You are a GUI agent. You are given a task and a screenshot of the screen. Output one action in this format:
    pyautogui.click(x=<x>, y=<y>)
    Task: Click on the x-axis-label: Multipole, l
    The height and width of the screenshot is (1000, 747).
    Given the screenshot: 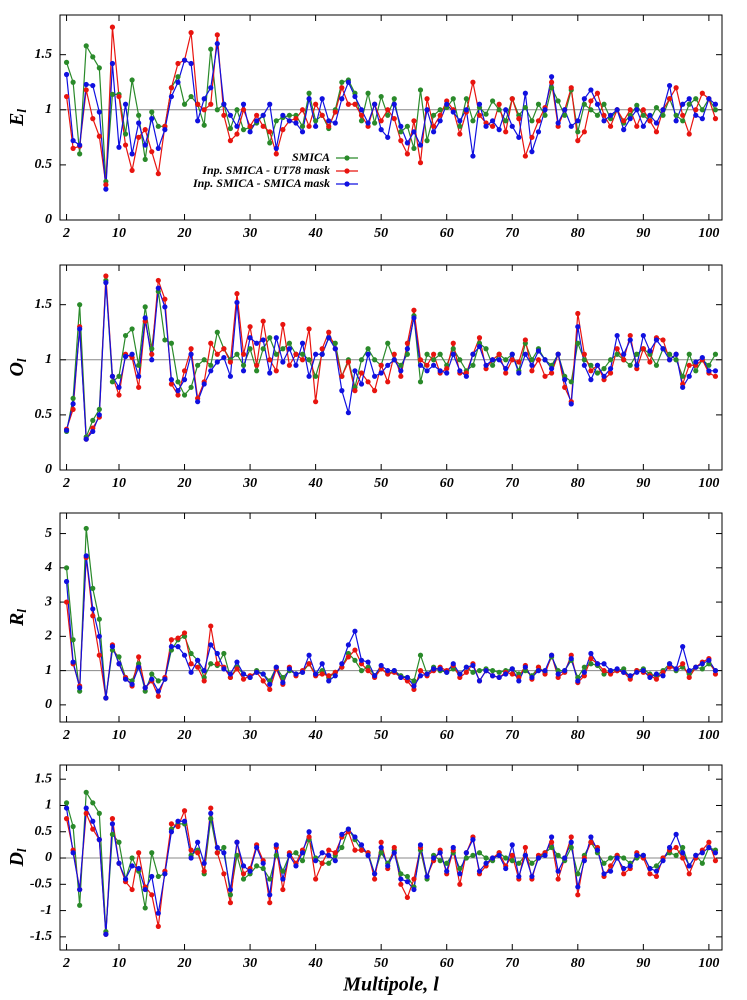 What is the action you would take?
    pyautogui.click(x=390, y=984)
    